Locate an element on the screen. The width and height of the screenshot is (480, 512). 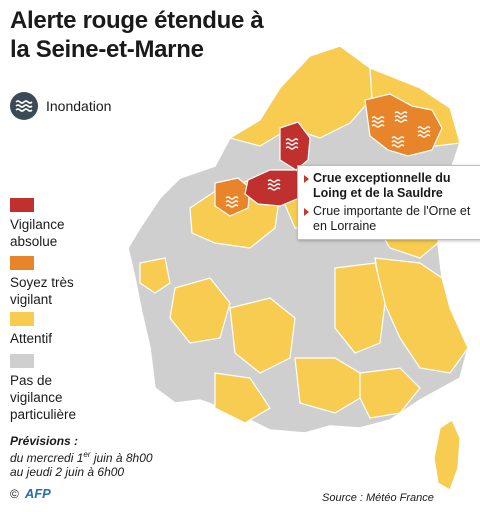
callout-item-2-text: Crue importante de l'Orne et en Lorraine is located at coordinates (392, 218).